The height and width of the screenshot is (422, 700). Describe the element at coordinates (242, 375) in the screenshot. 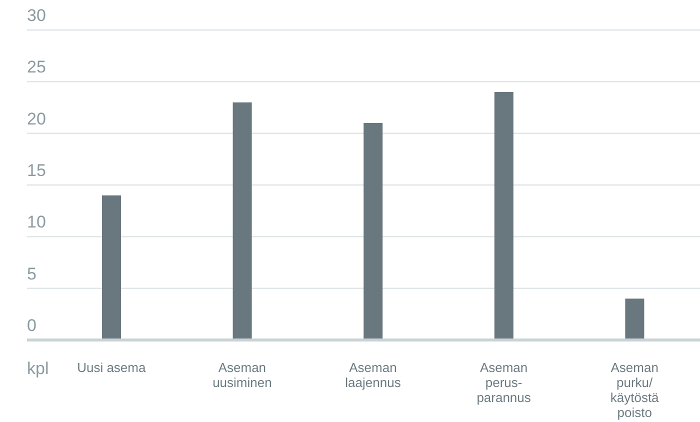

I see `x-tick-label: Aseman uusiminen` at that location.